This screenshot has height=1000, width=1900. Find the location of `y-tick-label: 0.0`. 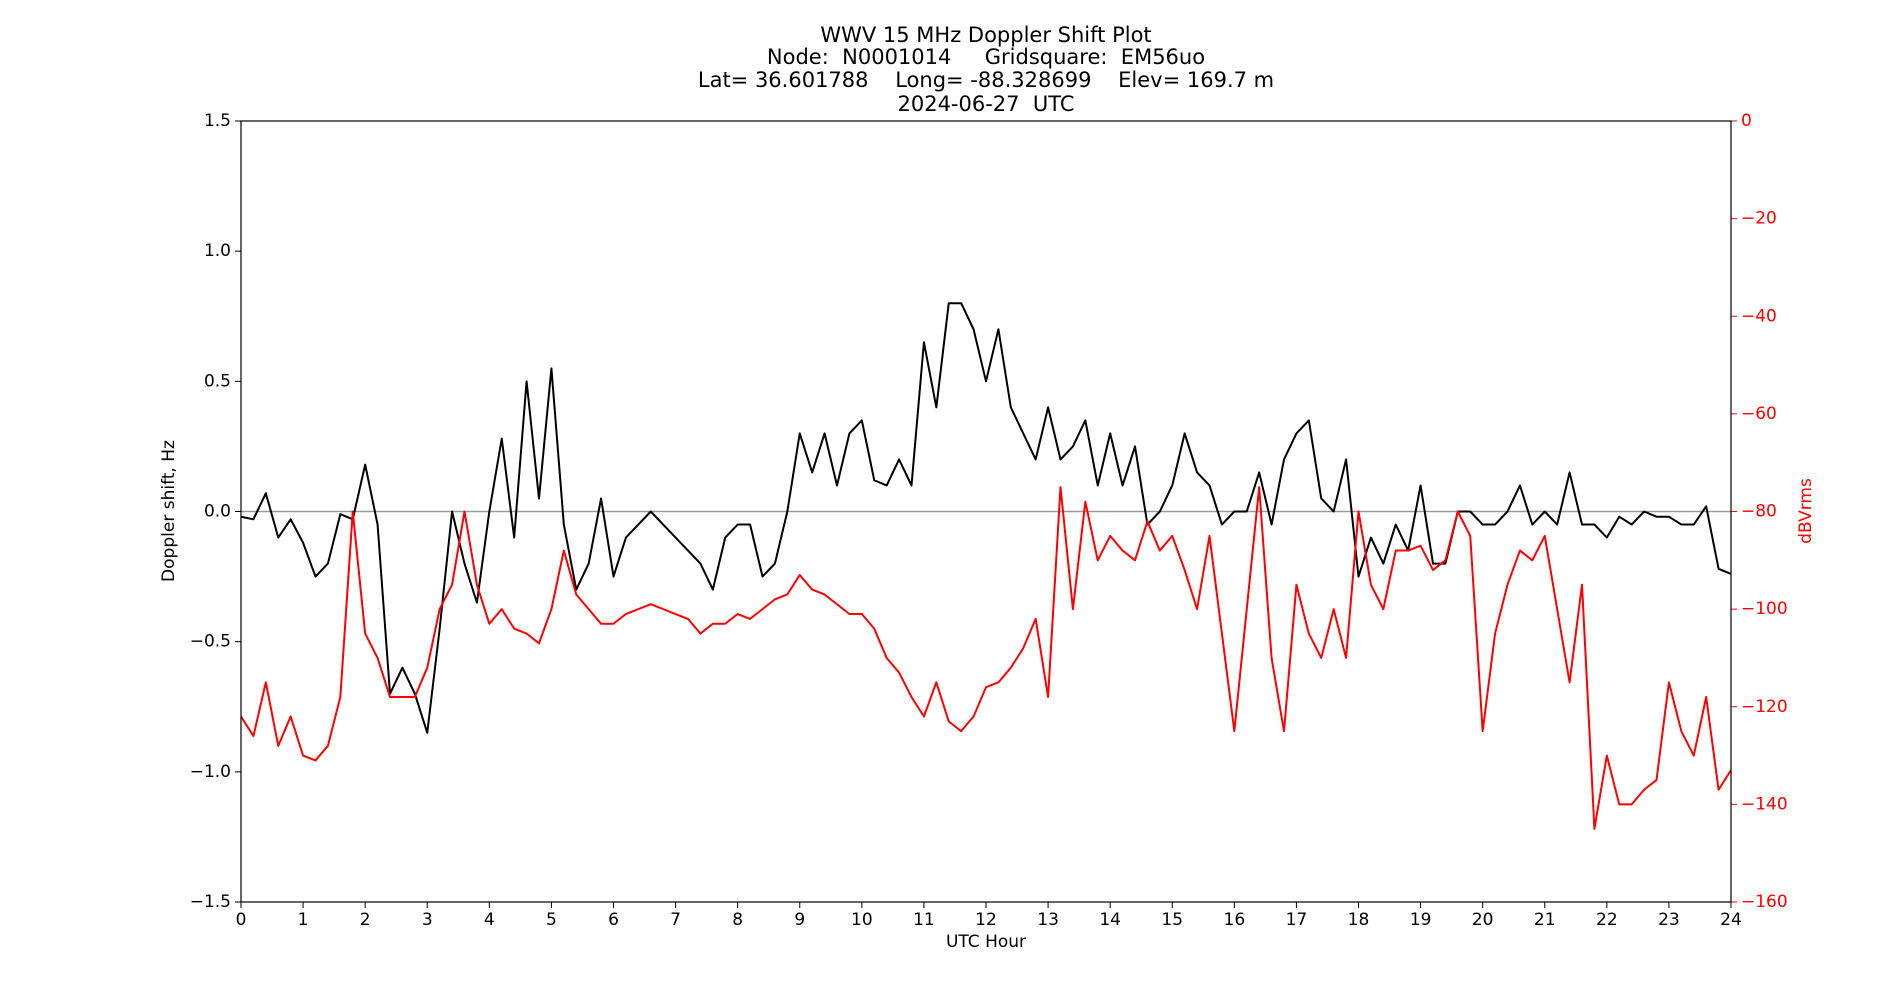

y-tick-label: 0.0 is located at coordinates (217, 512).